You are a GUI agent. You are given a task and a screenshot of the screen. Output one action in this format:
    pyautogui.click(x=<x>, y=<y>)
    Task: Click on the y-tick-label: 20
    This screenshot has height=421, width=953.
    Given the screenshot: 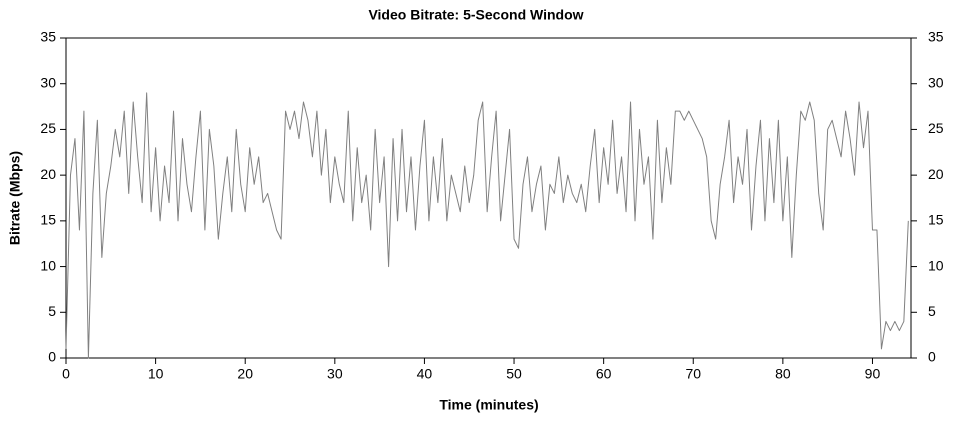 What is the action you would take?
    pyautogui.click(x=48, y=174)
    